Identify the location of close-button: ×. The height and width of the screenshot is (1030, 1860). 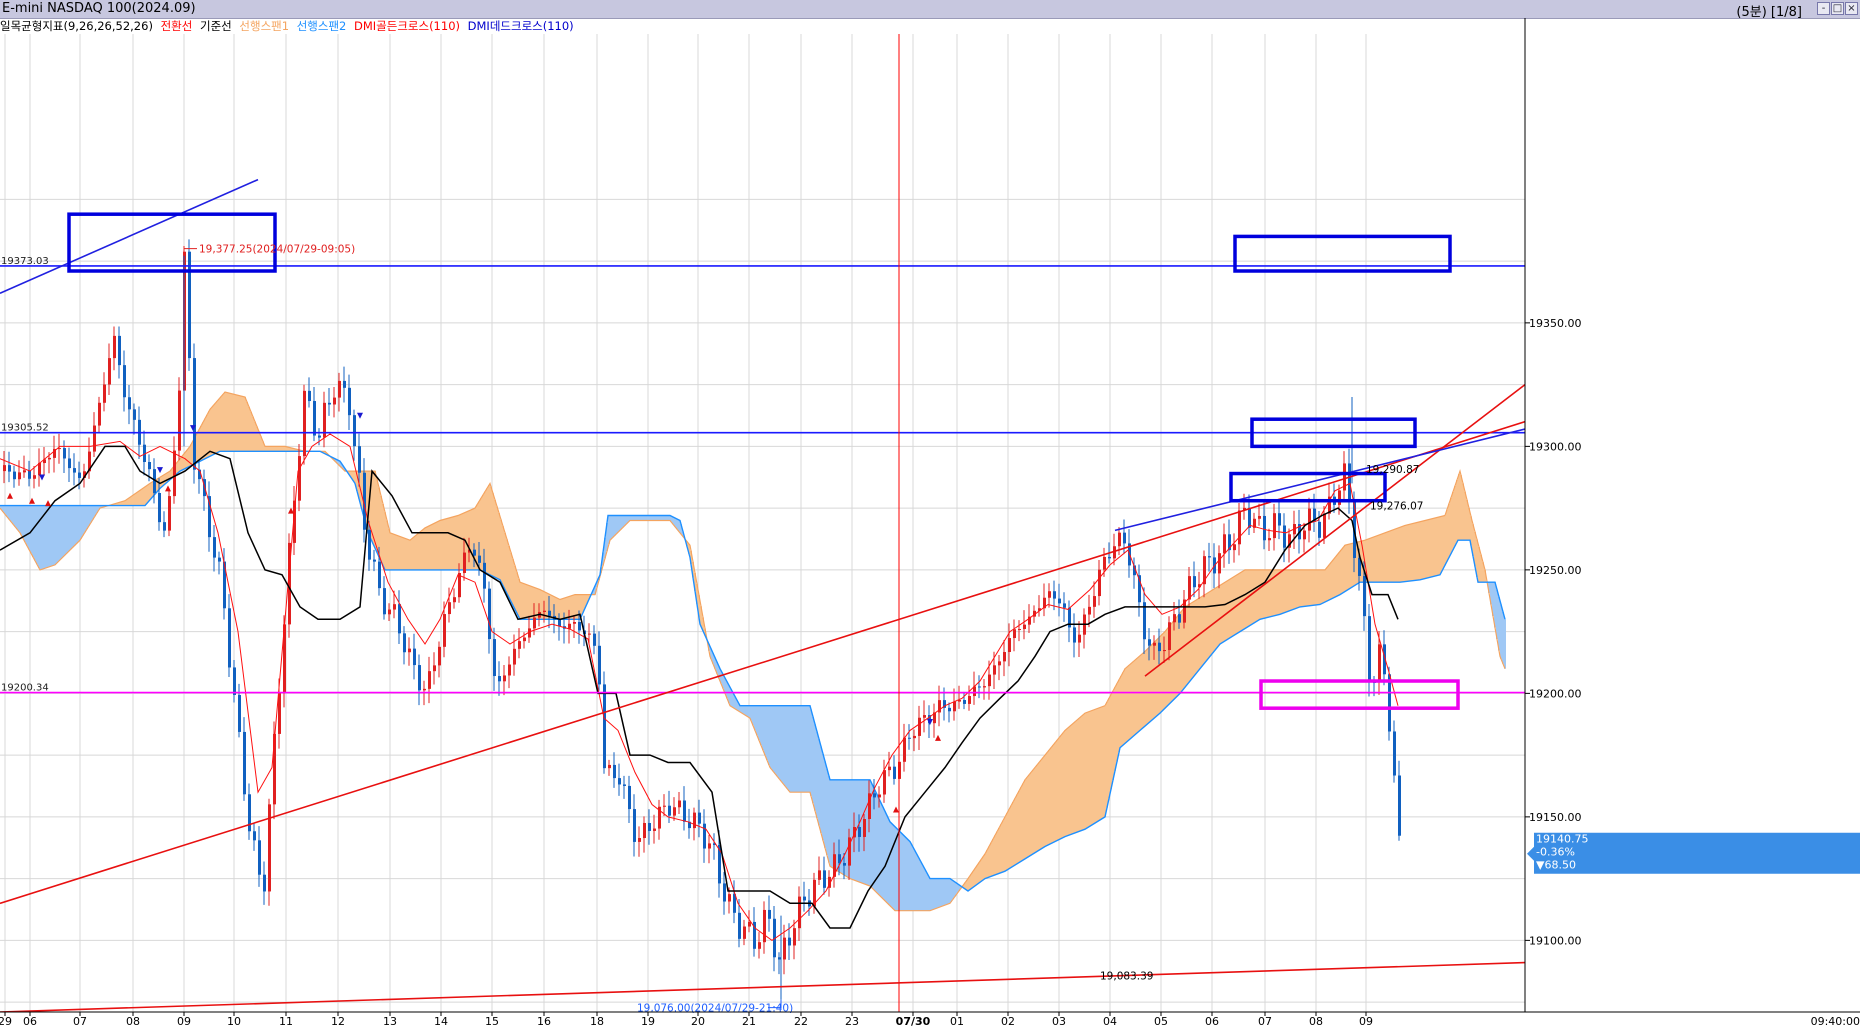
(1851, 8).